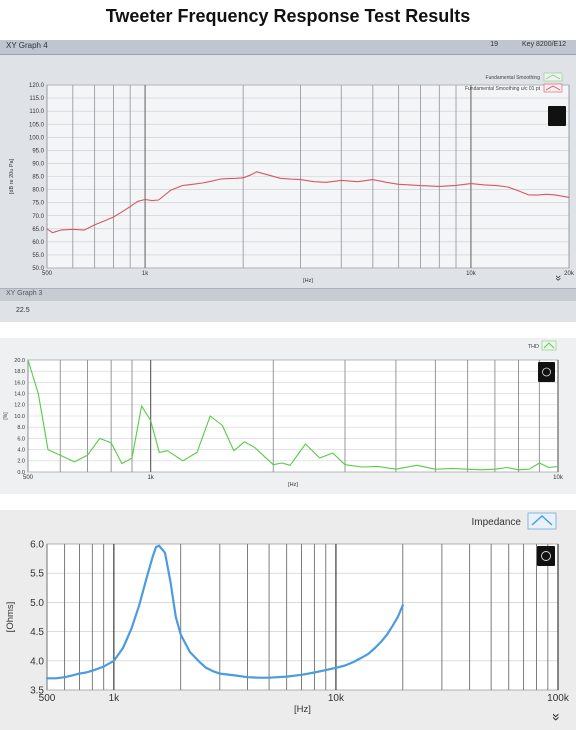  I want to click on window-title: XY Graph 4, so click(27, 45).